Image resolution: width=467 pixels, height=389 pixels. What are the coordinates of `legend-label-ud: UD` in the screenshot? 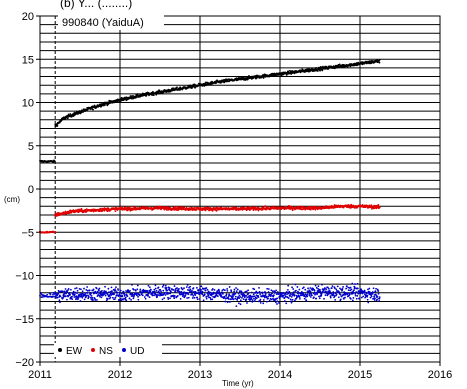 It's located at (137, 351).